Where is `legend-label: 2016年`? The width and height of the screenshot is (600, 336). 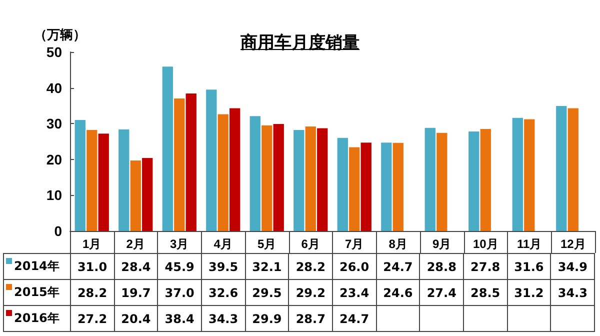 legend-label: 2016年 is located at coordinates (37, 319).